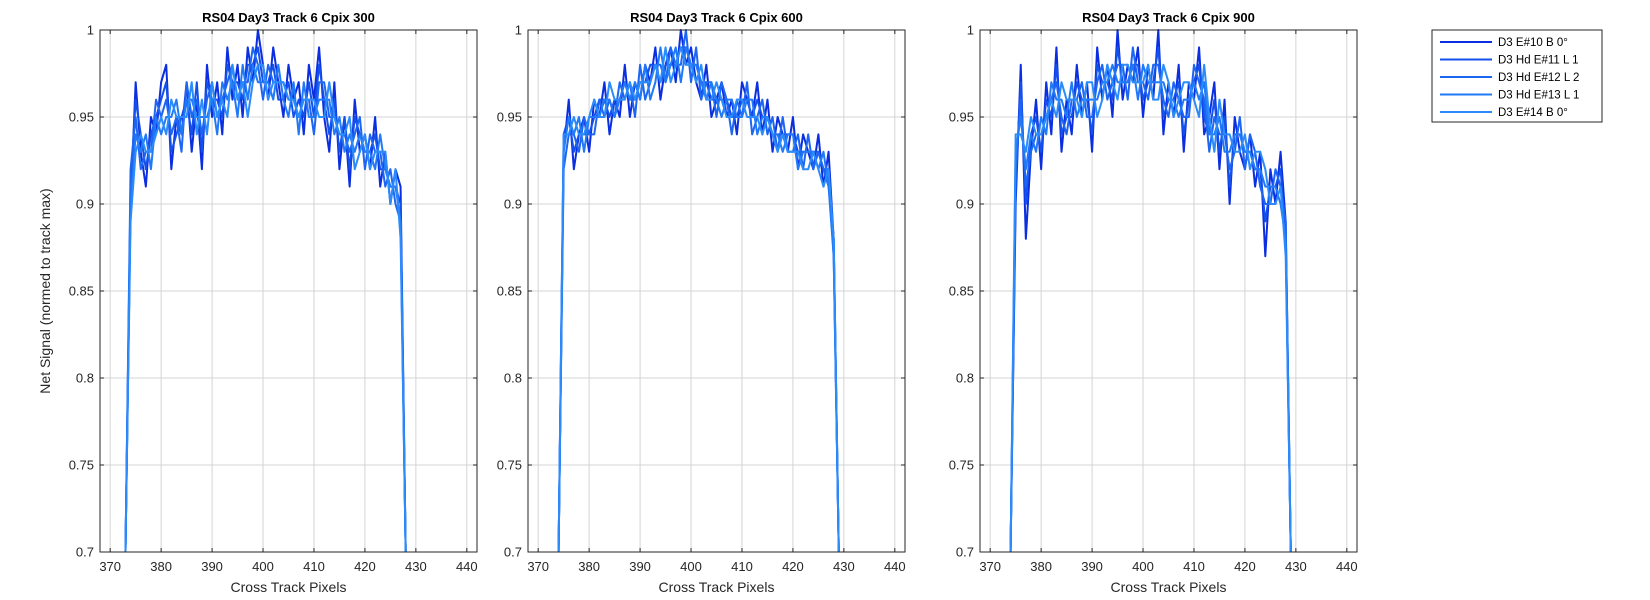 The image size is (1650, 600). What do you see at coordinates (1538, 78) in the screenshot?
I see `legend-entry-3: D3 Hd E#12 L 2` at bounding box center [1538, 78].